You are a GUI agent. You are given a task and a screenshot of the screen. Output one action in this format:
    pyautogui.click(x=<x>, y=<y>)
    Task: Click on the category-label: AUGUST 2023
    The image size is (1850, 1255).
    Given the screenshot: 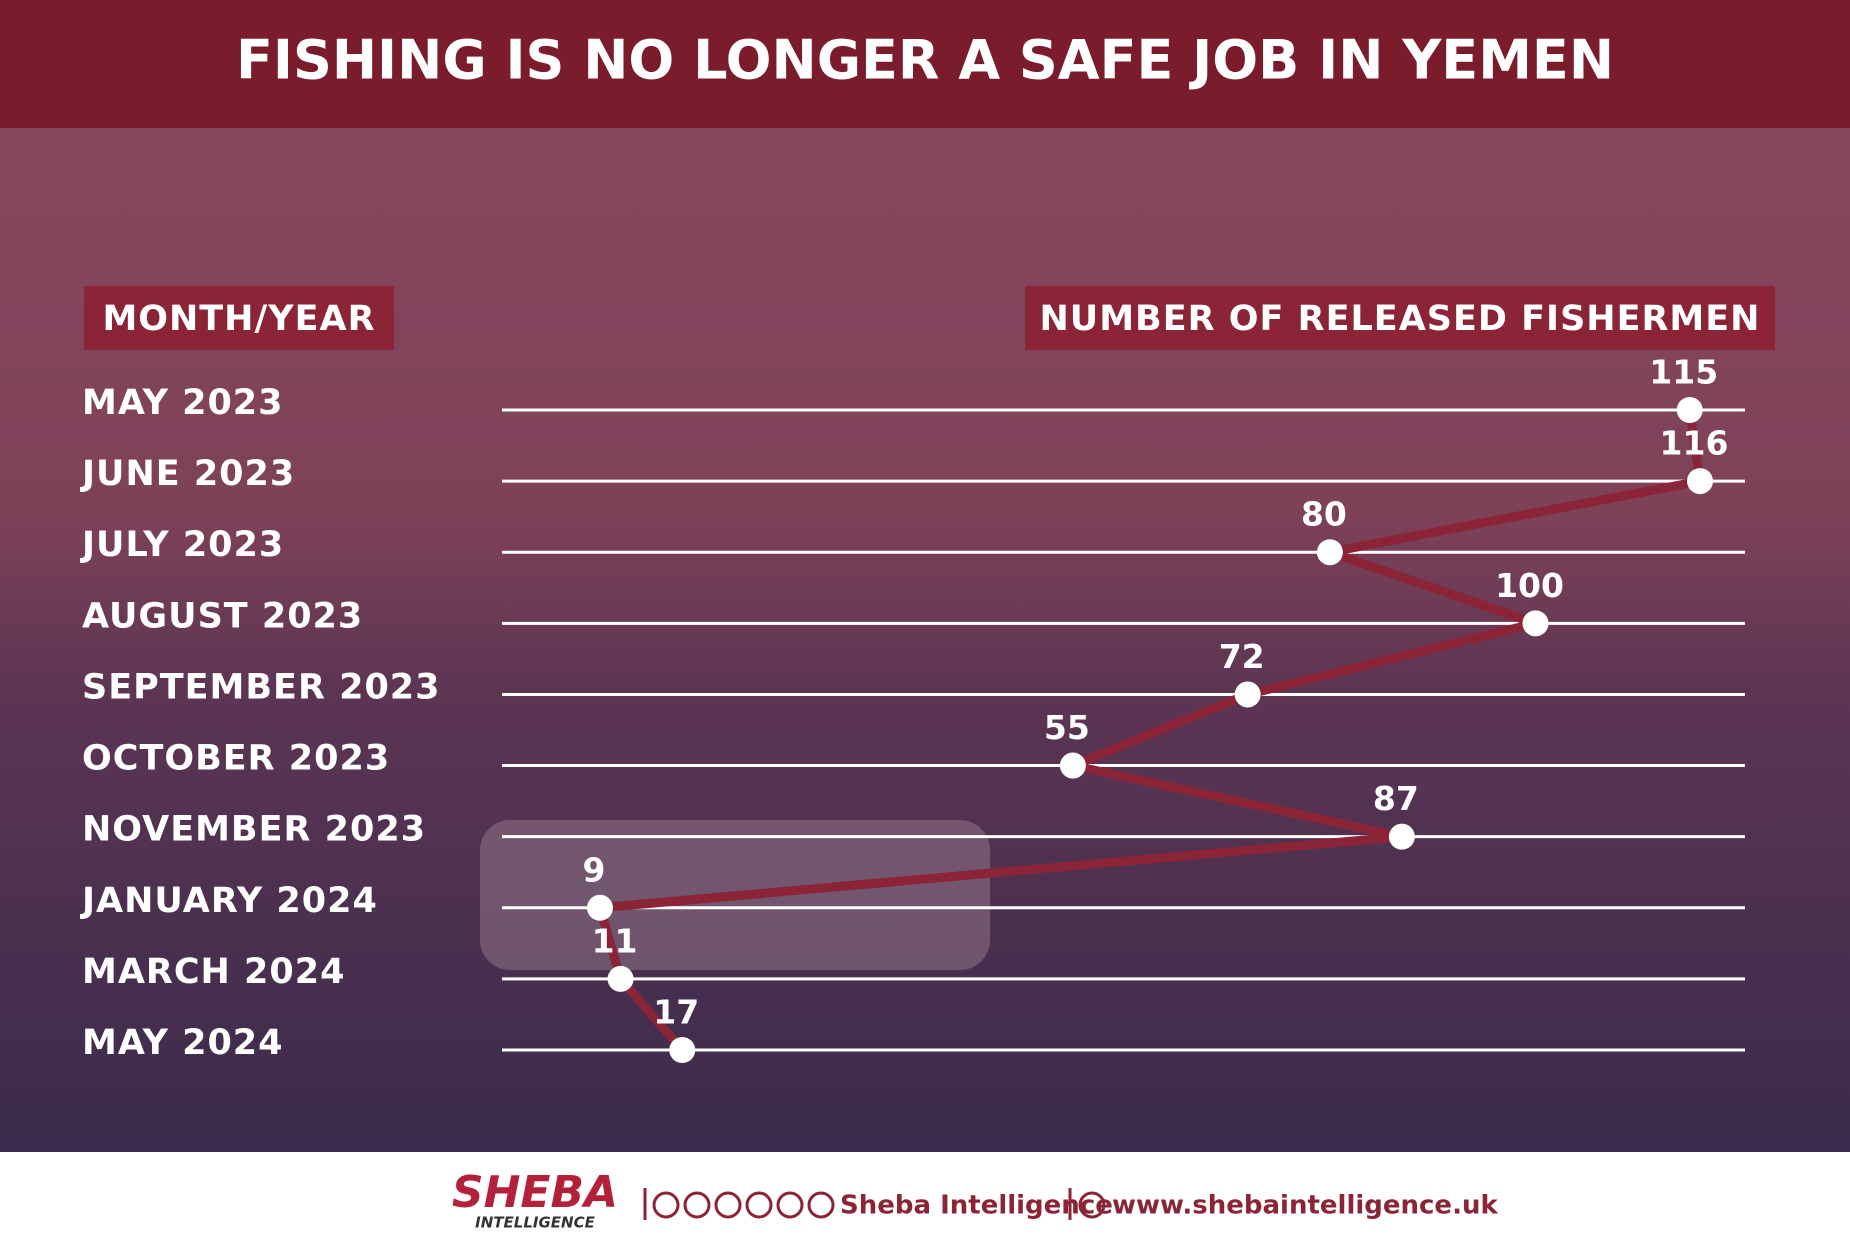 What is the action you would take?
    pyautogui.click(x=222, y=616)
    